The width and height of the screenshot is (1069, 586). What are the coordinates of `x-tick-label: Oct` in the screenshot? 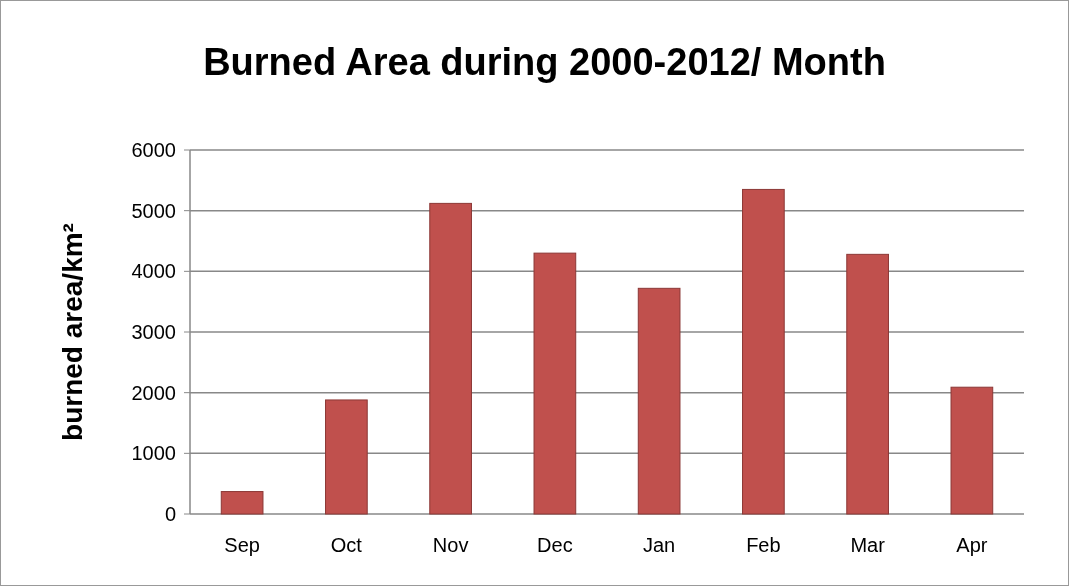 It's located at (346, 545).